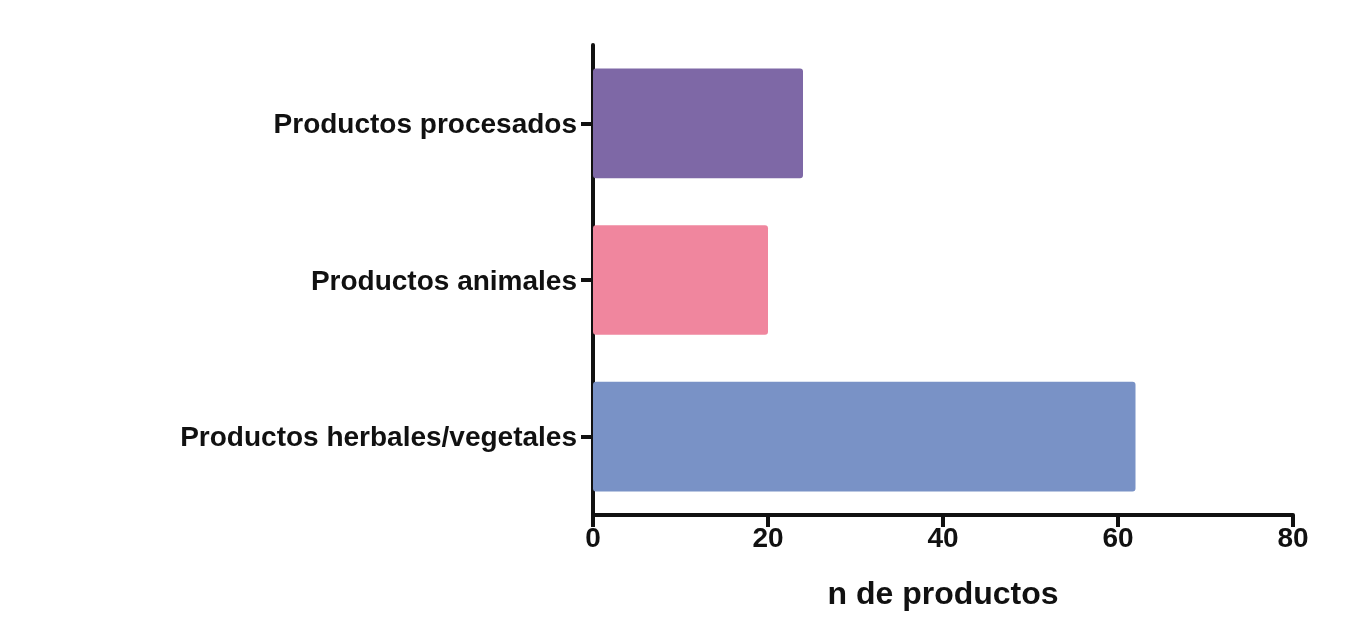 This screenshot has width=1358, height=639. I want to click on x-tick-label: 20, so click(768, 537).